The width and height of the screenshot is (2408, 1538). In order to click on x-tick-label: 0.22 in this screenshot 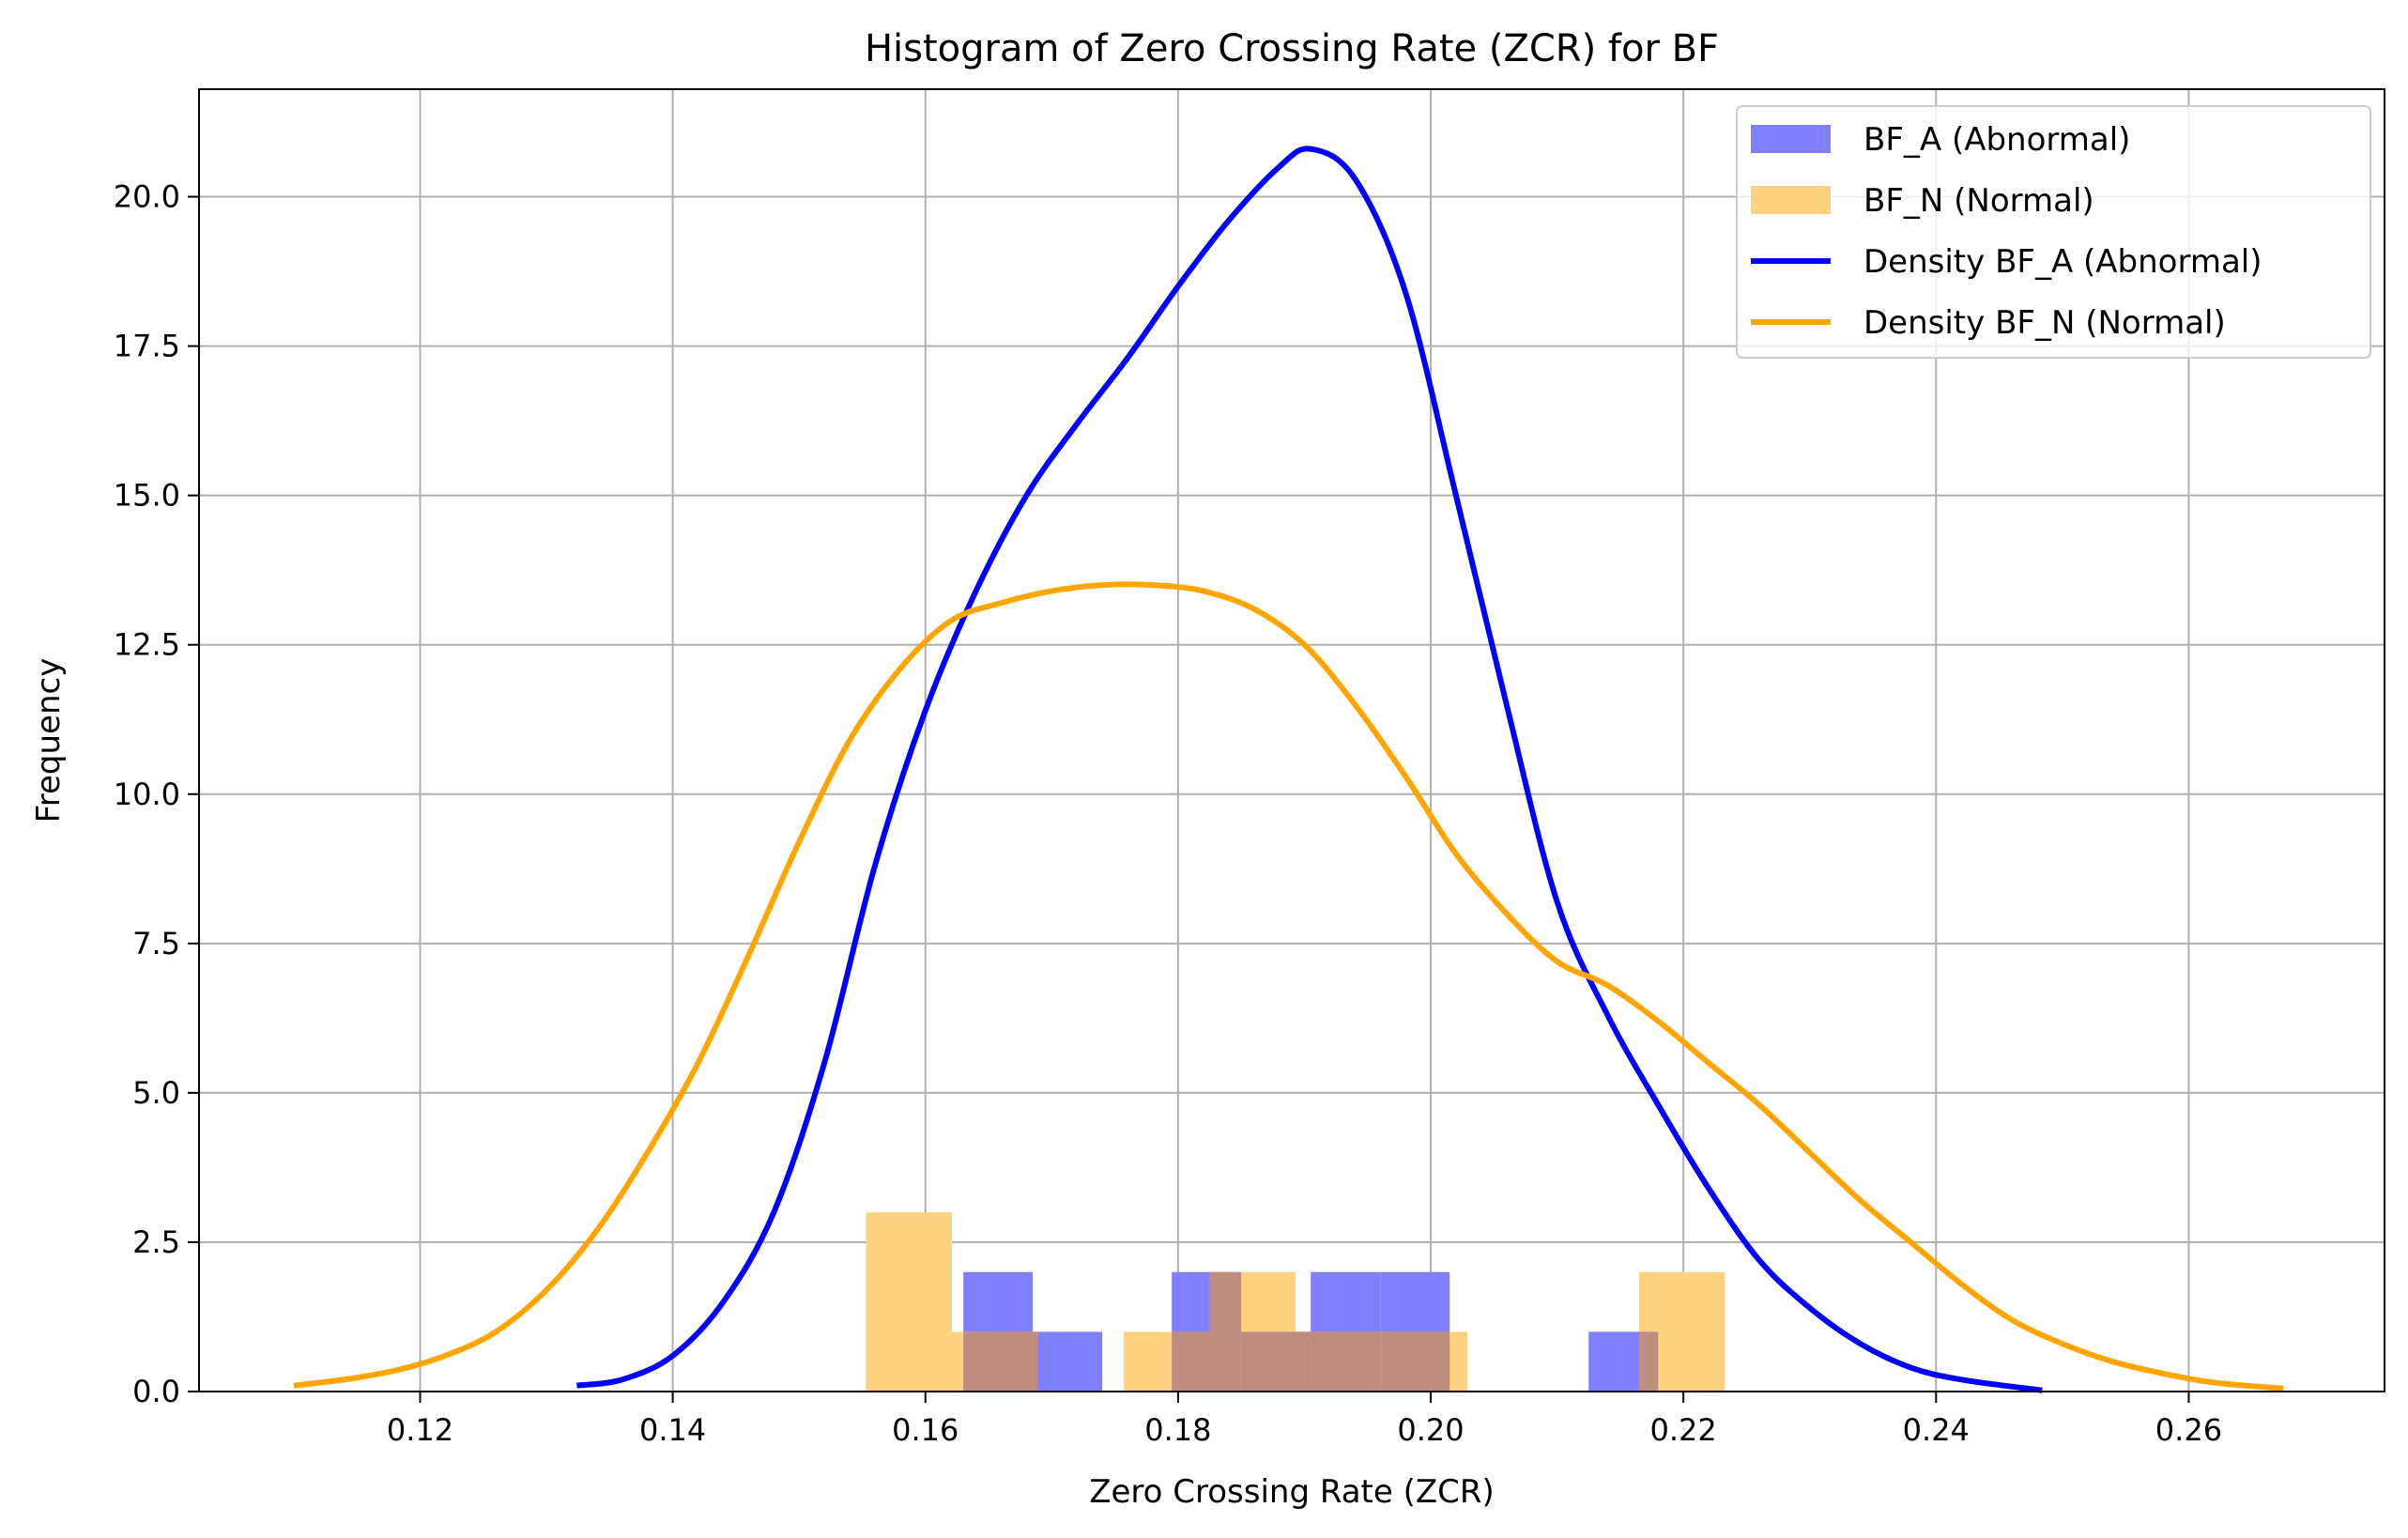, I will do `click(1683, 1430)`.